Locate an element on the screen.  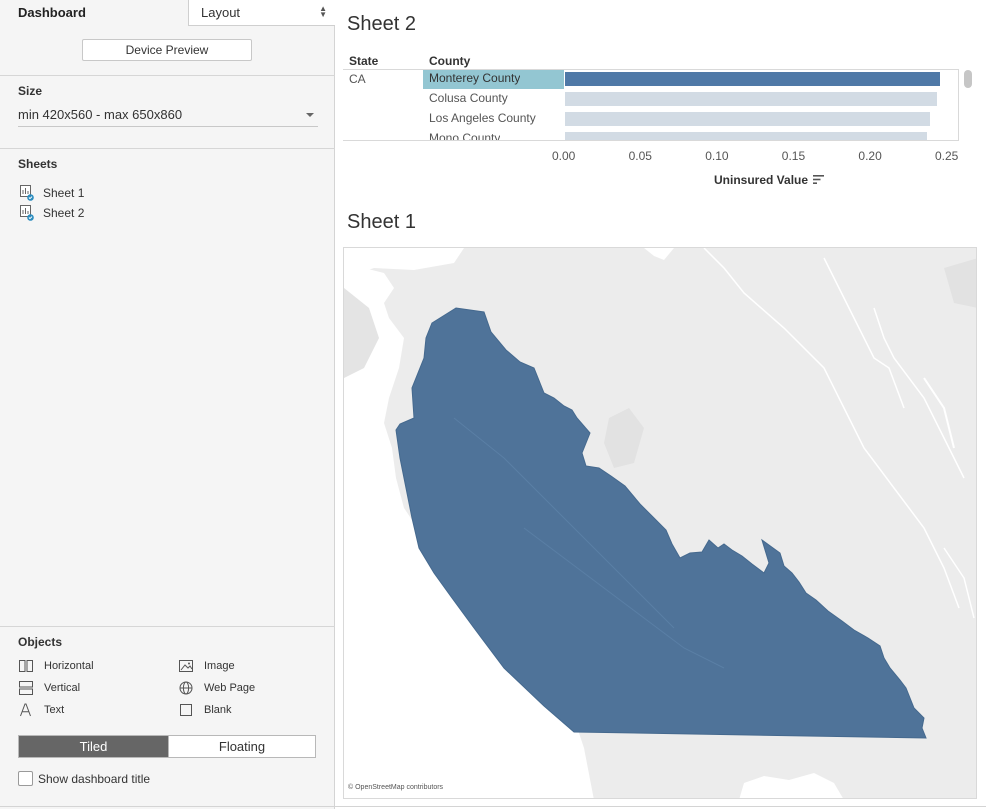
caret-down-icon is located at coordinates (310, 115).